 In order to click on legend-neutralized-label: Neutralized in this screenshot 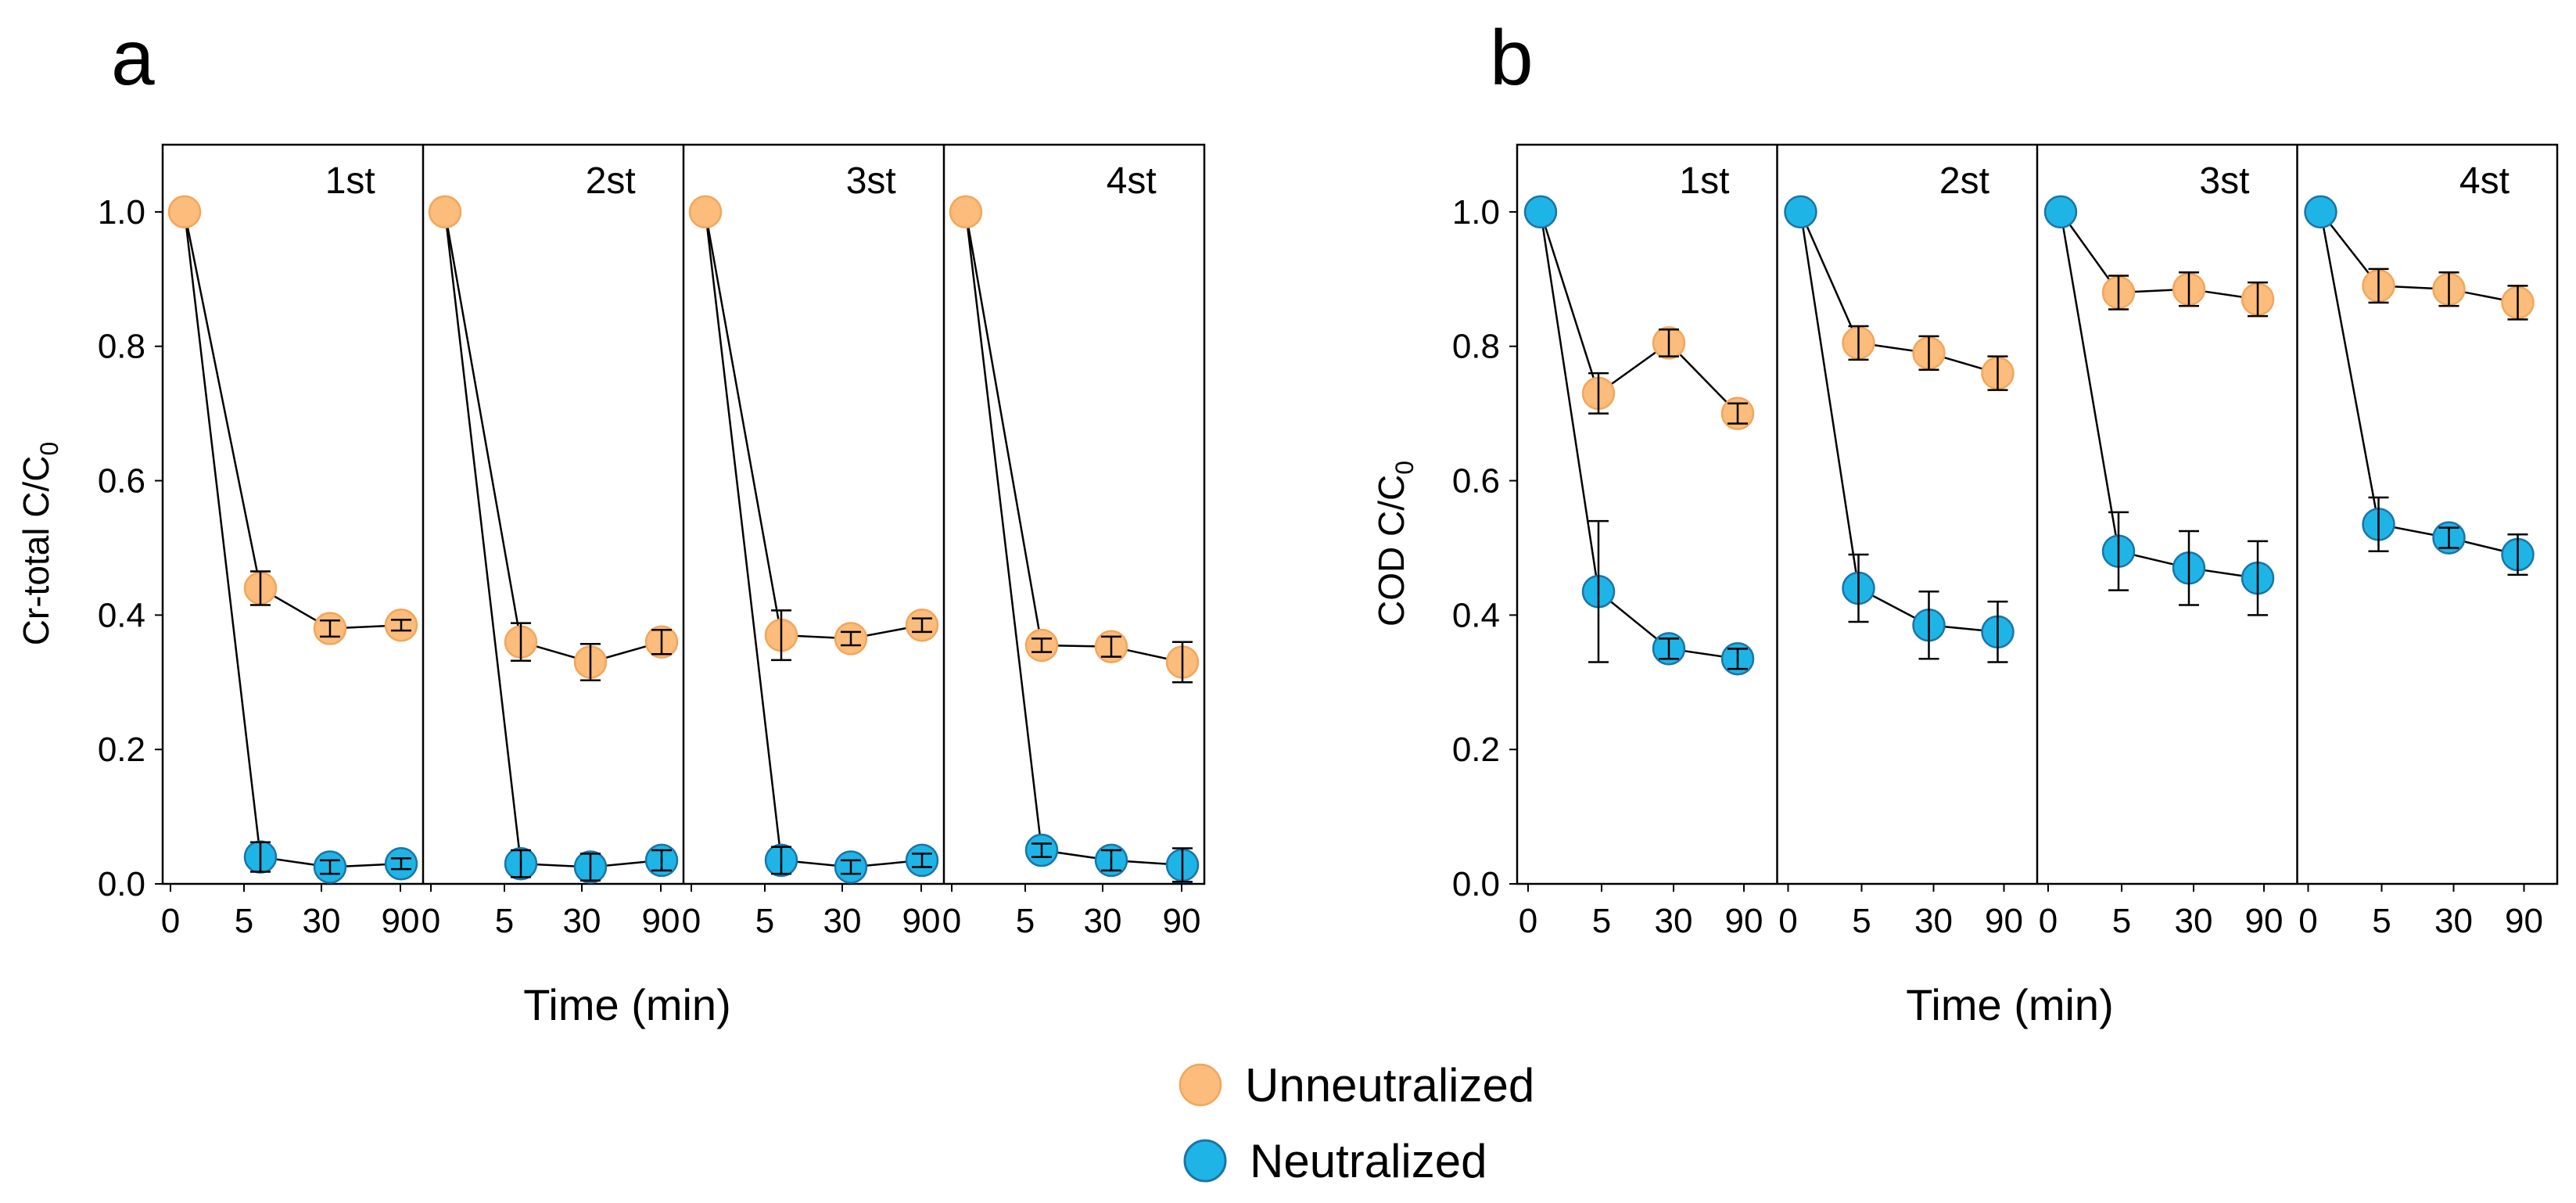, I will do `click(1368, 1161)`.